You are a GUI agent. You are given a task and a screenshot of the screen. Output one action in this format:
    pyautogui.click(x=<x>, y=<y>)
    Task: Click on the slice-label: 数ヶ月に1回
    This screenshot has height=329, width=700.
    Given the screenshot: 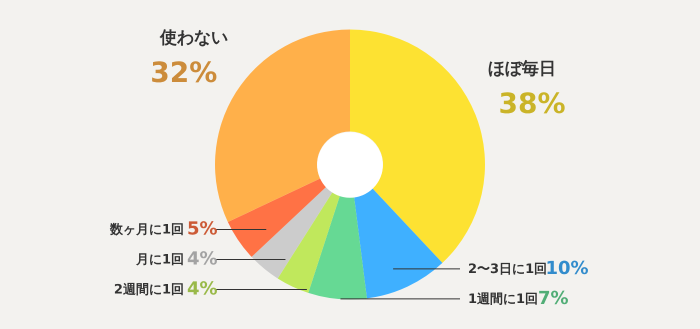 What is the action you would take?
    pyautogui.click(x=146, y=230)
    